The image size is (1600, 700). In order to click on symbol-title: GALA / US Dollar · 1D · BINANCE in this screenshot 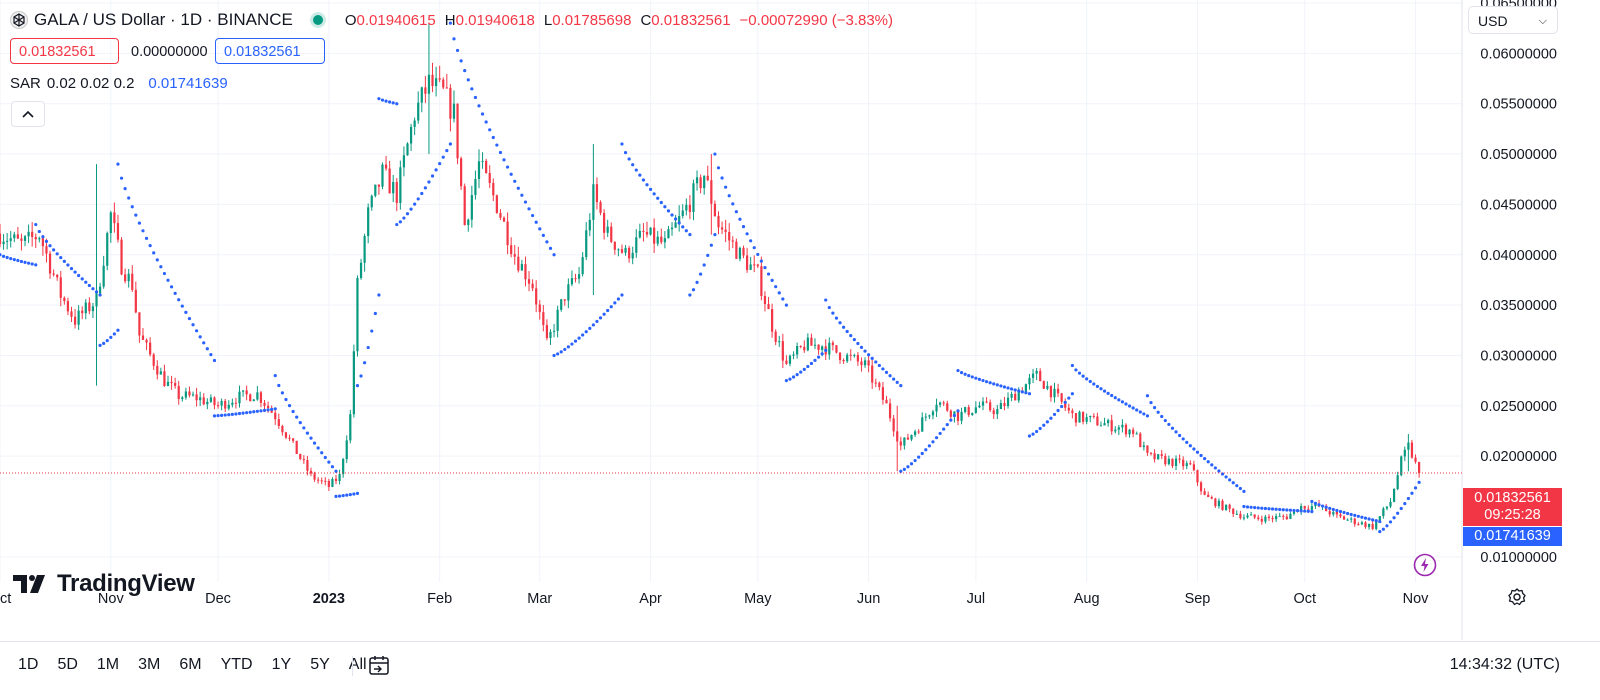, I will do `click(163, 19)`.